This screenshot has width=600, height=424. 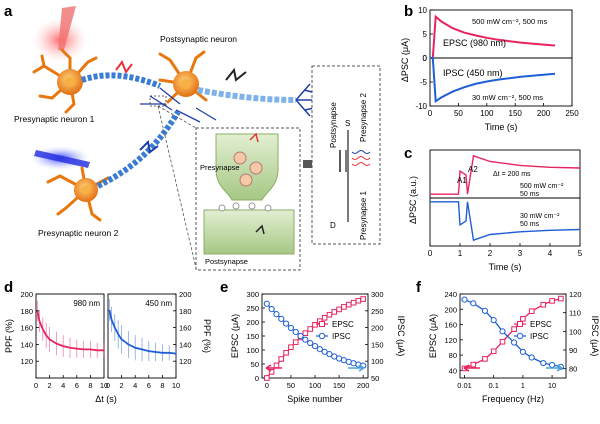 What do you see at coordinates (462, 180) in the screenshot?
I see `panel-c-A1: A1` at bounding box center [462, 180].